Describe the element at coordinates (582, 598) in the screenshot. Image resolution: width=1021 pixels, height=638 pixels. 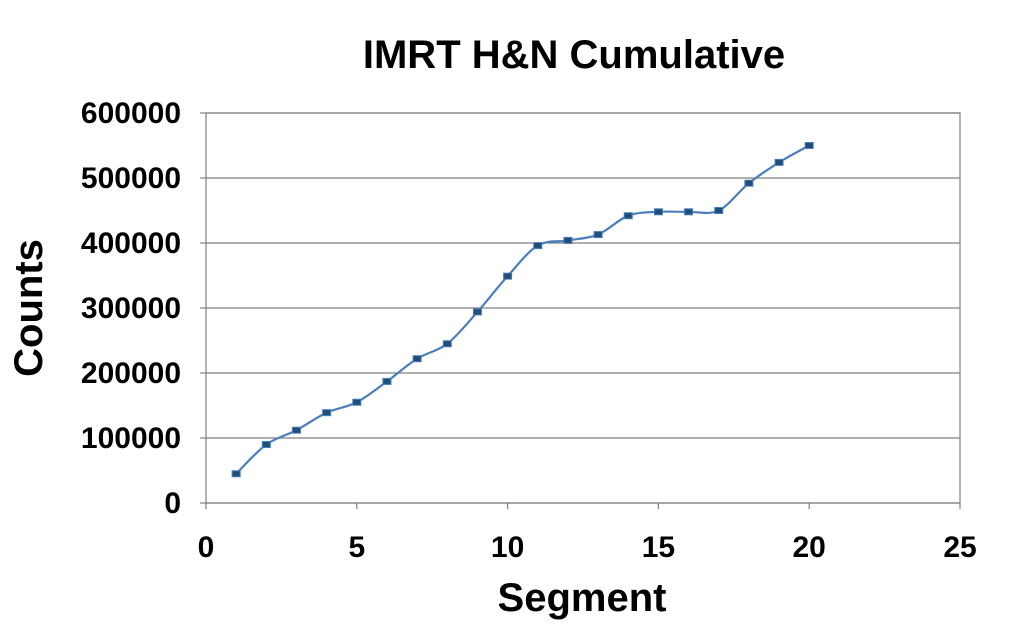
I see `x-axis-title: Segment` at that location.